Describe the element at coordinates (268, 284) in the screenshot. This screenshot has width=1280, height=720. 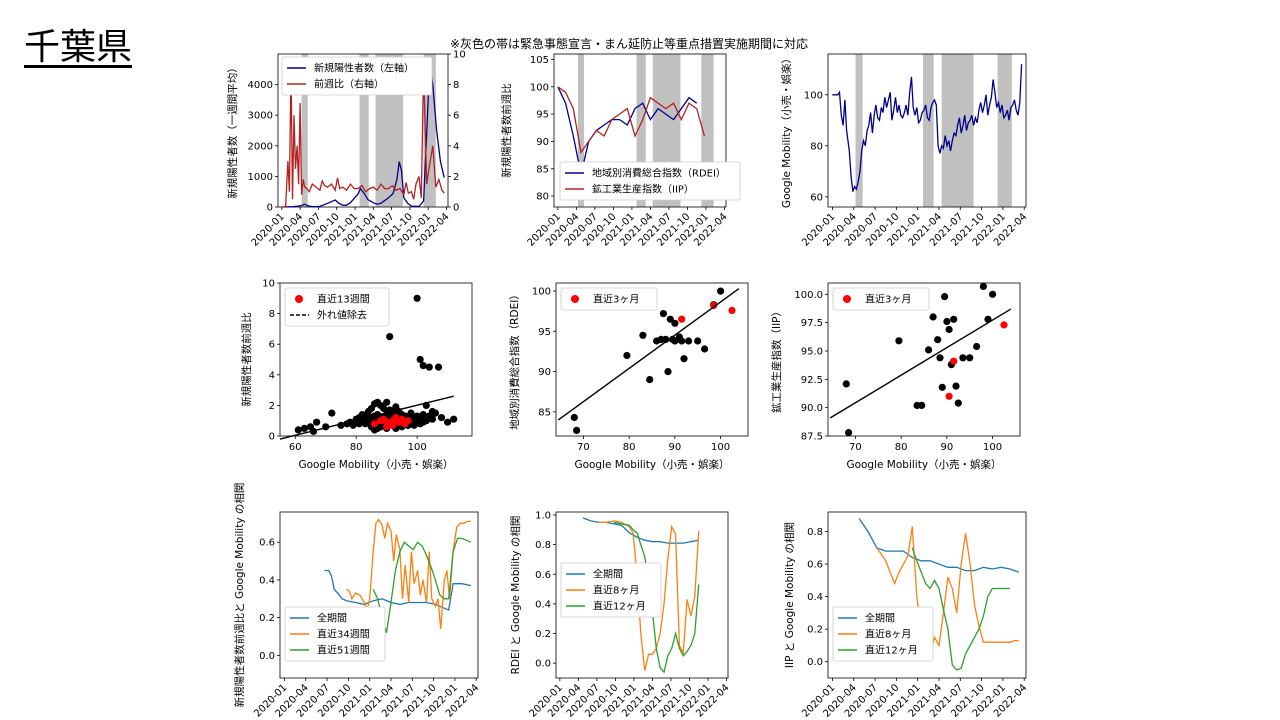
I see `scatter_cases_mobility-ytick-label: 10` at that location.